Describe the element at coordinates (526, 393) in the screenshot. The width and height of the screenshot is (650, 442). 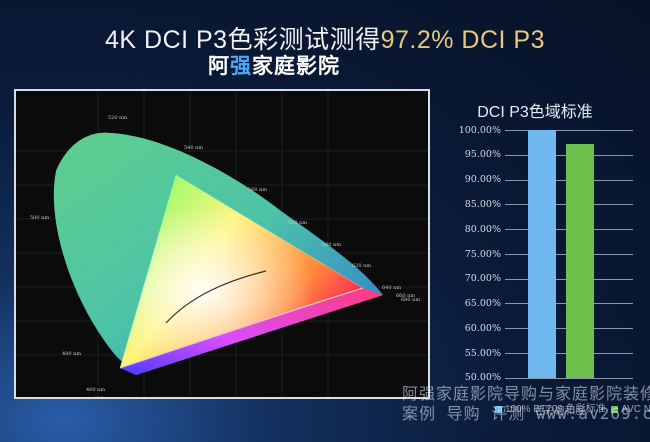
I see `watermark-line-1: 阿强家庭影院导购与家庭影院装修网` at that location.